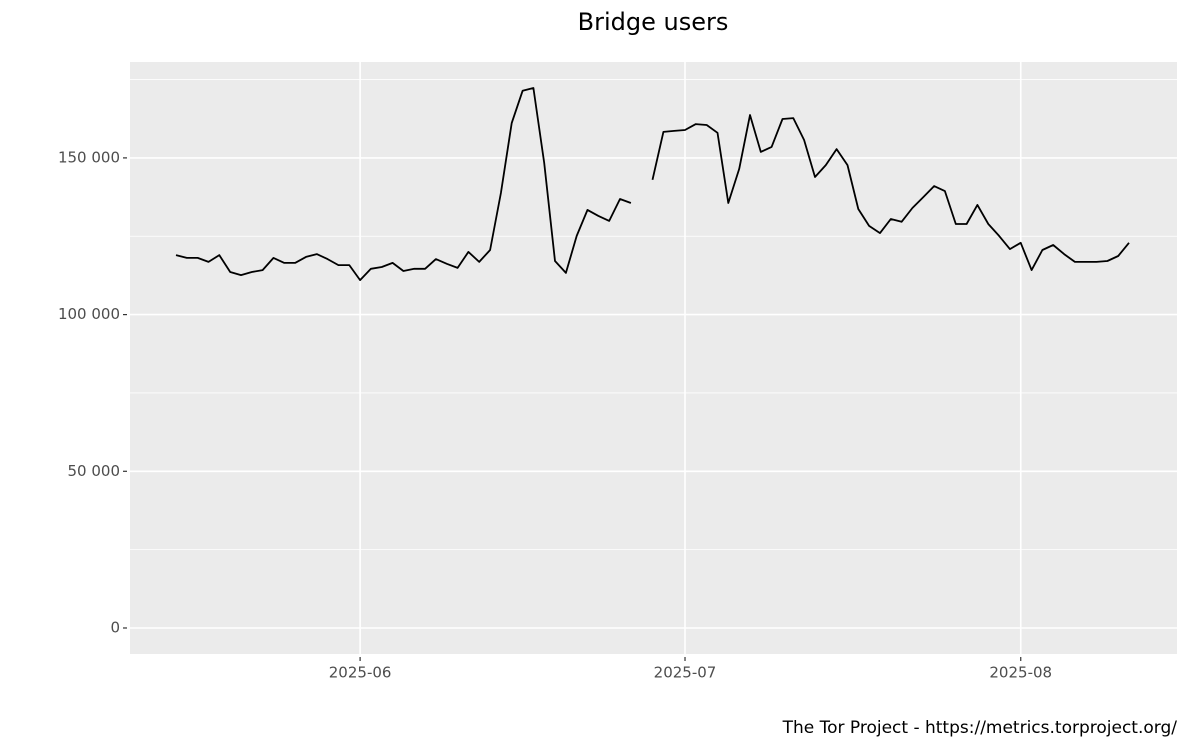  I want to click on y-tick-label: 0, so click(115, 627).